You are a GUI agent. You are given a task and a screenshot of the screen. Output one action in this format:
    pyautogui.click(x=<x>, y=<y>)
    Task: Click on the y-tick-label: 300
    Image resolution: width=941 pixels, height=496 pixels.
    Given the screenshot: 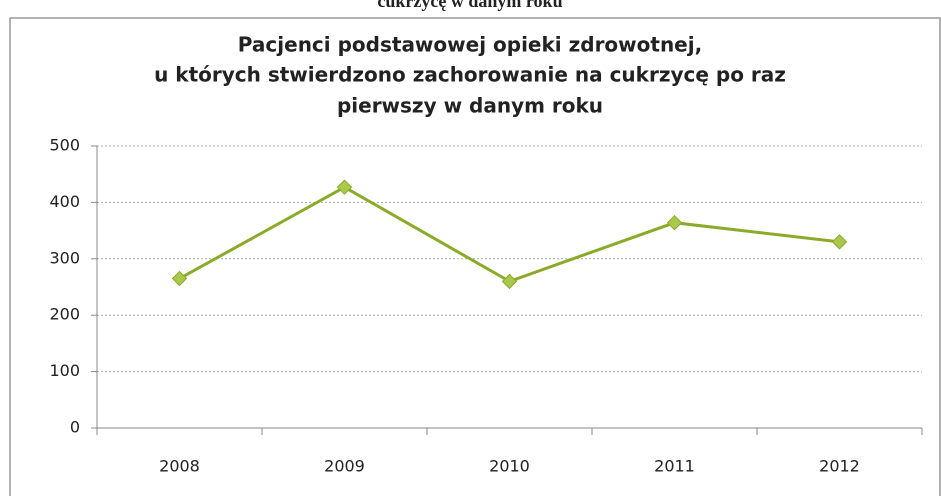 What is the action you would take?
    pyautogui.click(x=64, y=257)
    